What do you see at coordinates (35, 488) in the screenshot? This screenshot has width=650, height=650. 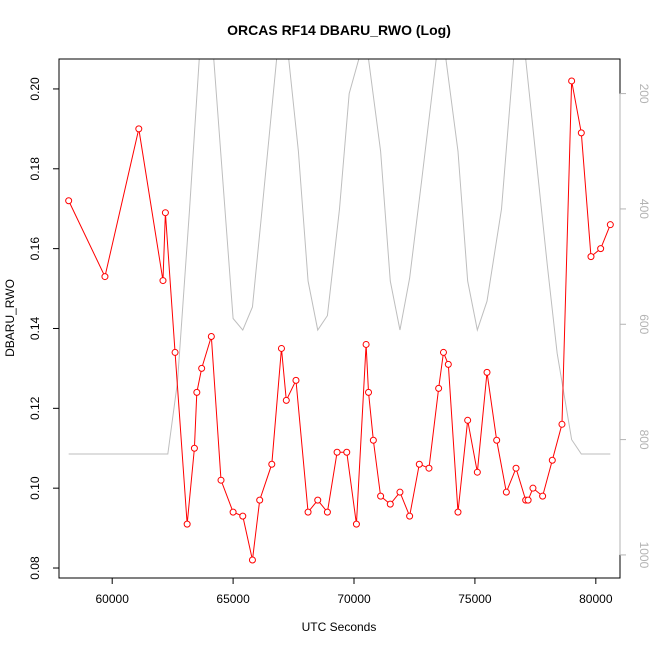 I see `y-tick-label: 0.10` at bounding box center [35, 488].